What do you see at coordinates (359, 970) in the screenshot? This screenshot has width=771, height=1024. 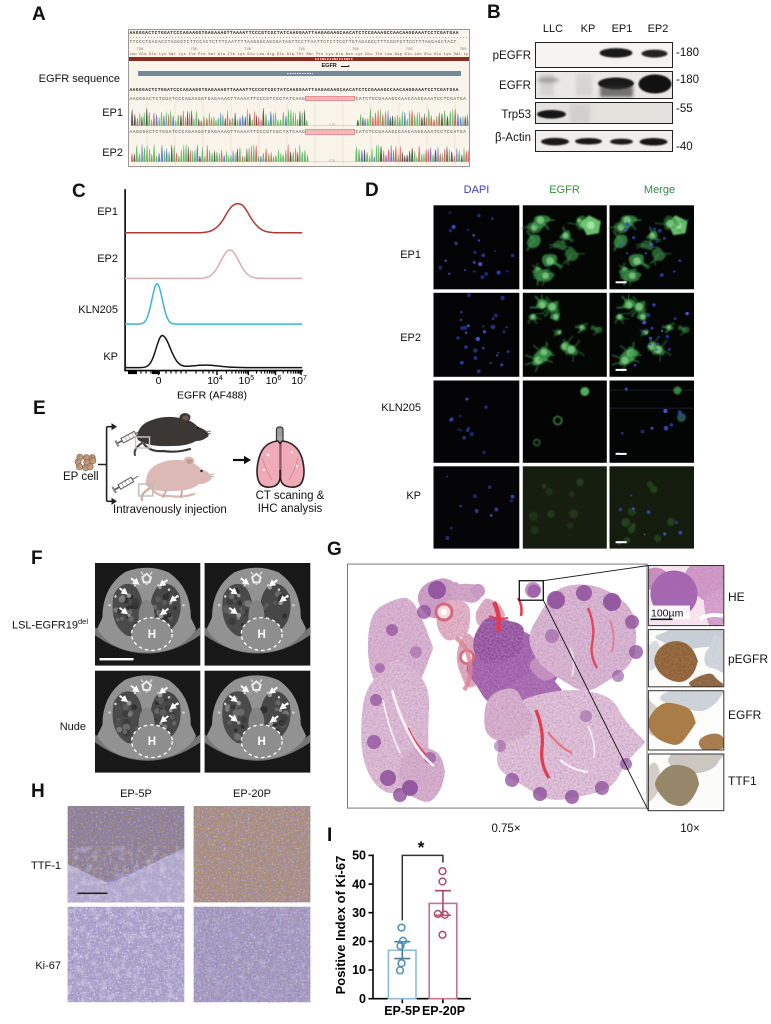 I see `svg-text: 10` at bounding box center [359, 970].